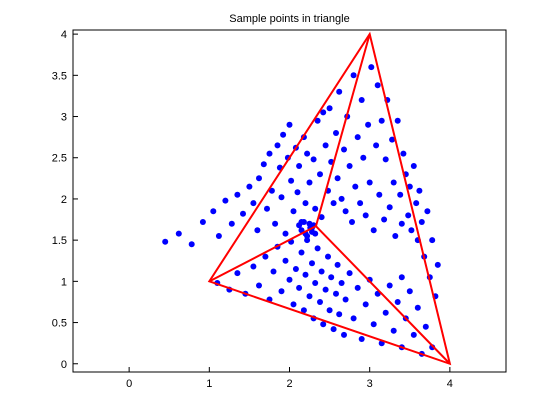 This screenshot has height=420, width=560. What do you see at coordinates (59, 159) in the screenshot?
I see `y-tick-label: 2.5` at bounding box center [59, 159].